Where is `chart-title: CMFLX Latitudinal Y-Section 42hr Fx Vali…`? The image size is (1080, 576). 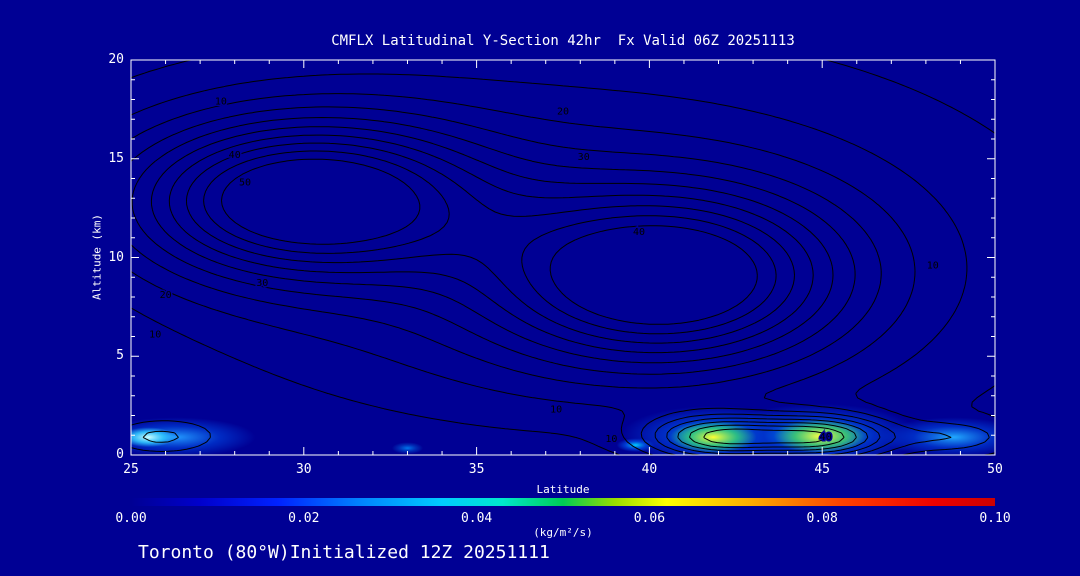 chart-title: CMFLX Latitudinal Y-Section 42hr Fx Vali… is located at coordinates (563, 41).